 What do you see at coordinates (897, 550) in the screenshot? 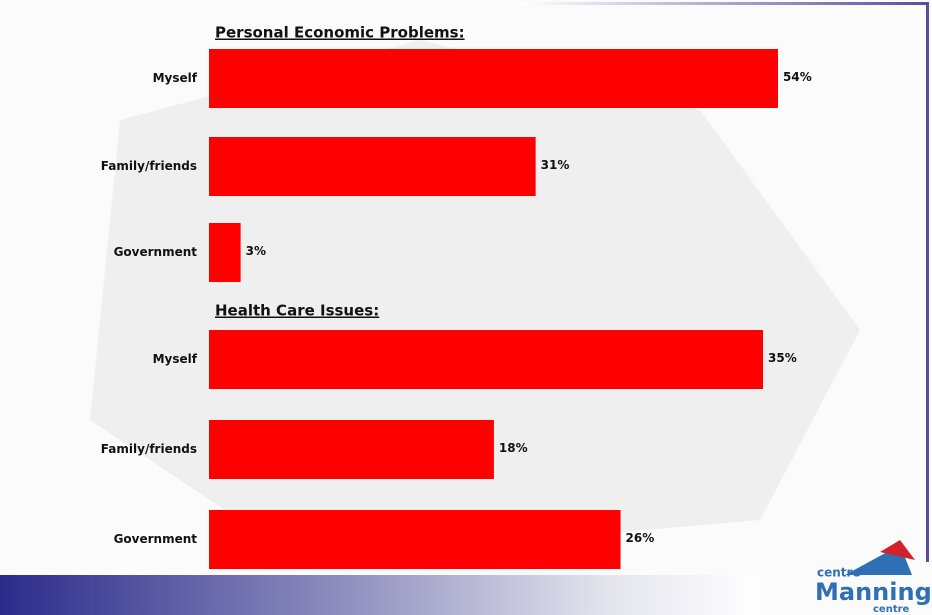
I see `logo-leaf` at bounding box center [897, 550].